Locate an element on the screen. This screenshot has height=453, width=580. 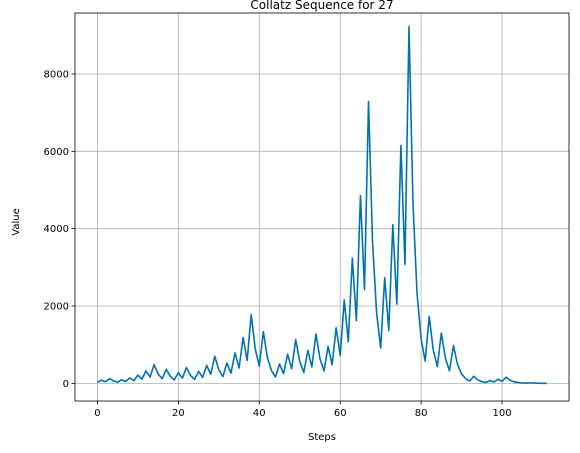
y-tick-label: 2000 is located at coordinates (56, 307).